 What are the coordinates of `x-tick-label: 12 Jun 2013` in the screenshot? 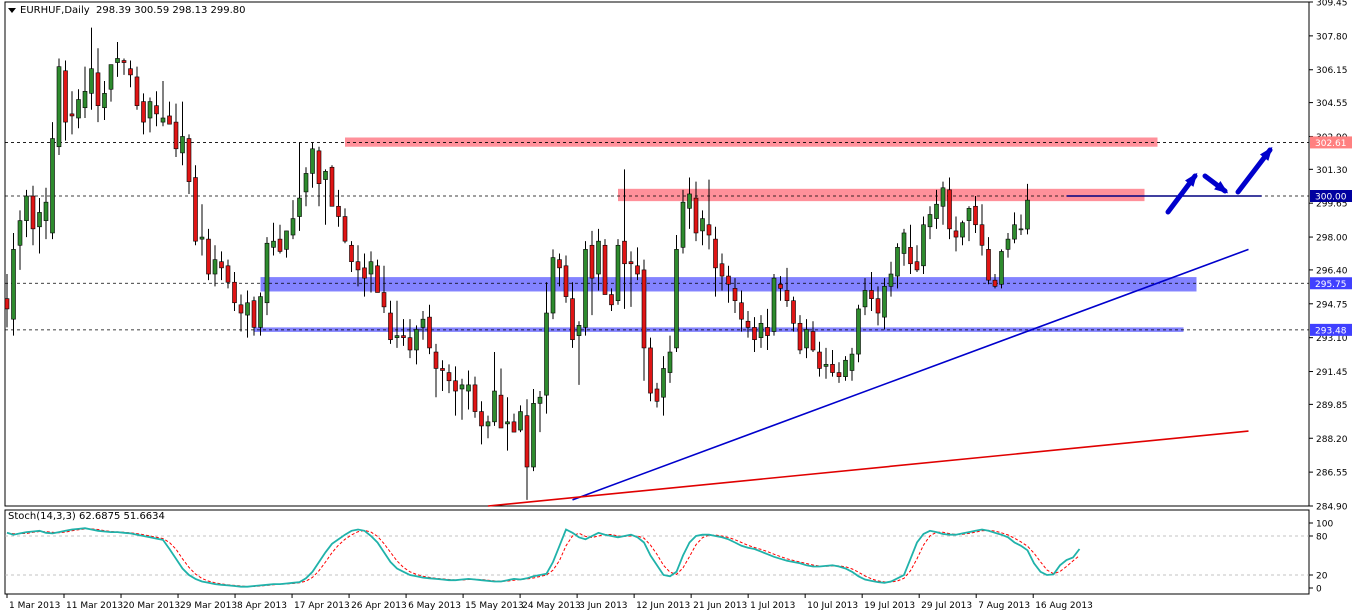 It's located at (663, 606).